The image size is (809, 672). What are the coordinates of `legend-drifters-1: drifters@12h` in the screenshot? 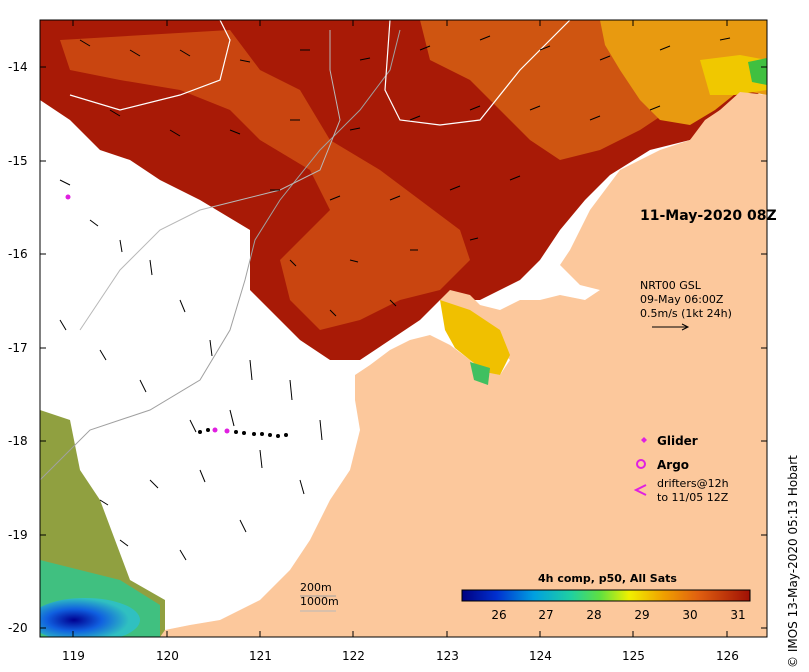 It's located at (693, 483).